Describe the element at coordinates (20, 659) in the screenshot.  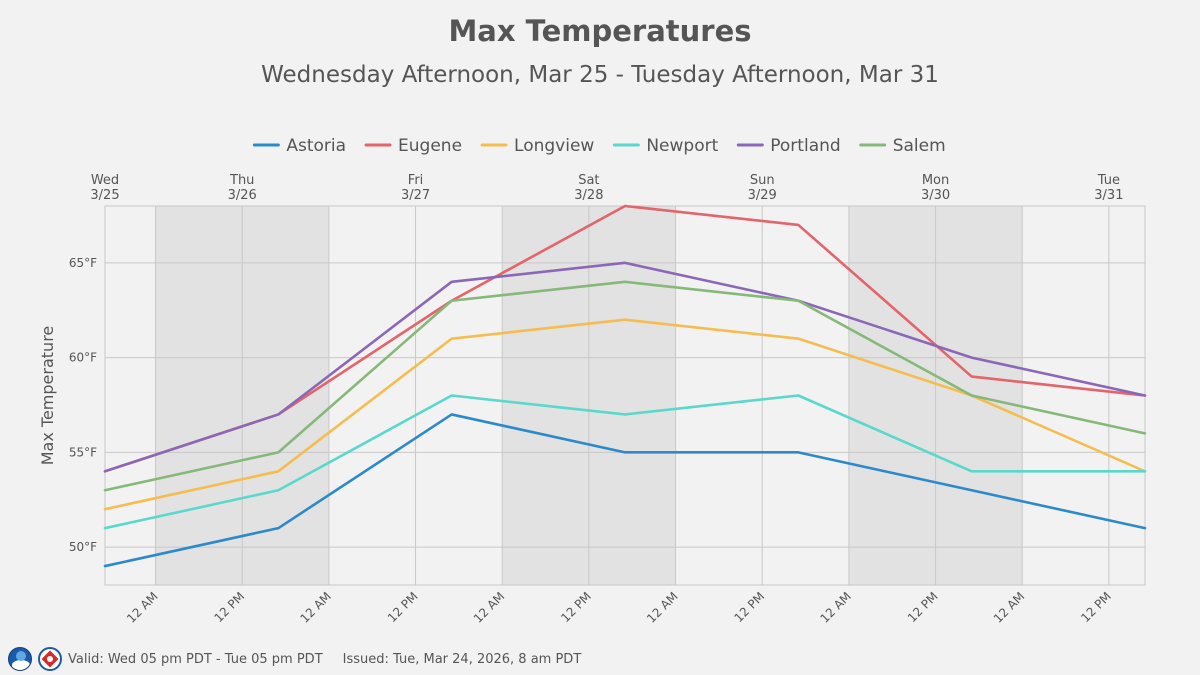
I see `noaa-logo-icon` at that location.